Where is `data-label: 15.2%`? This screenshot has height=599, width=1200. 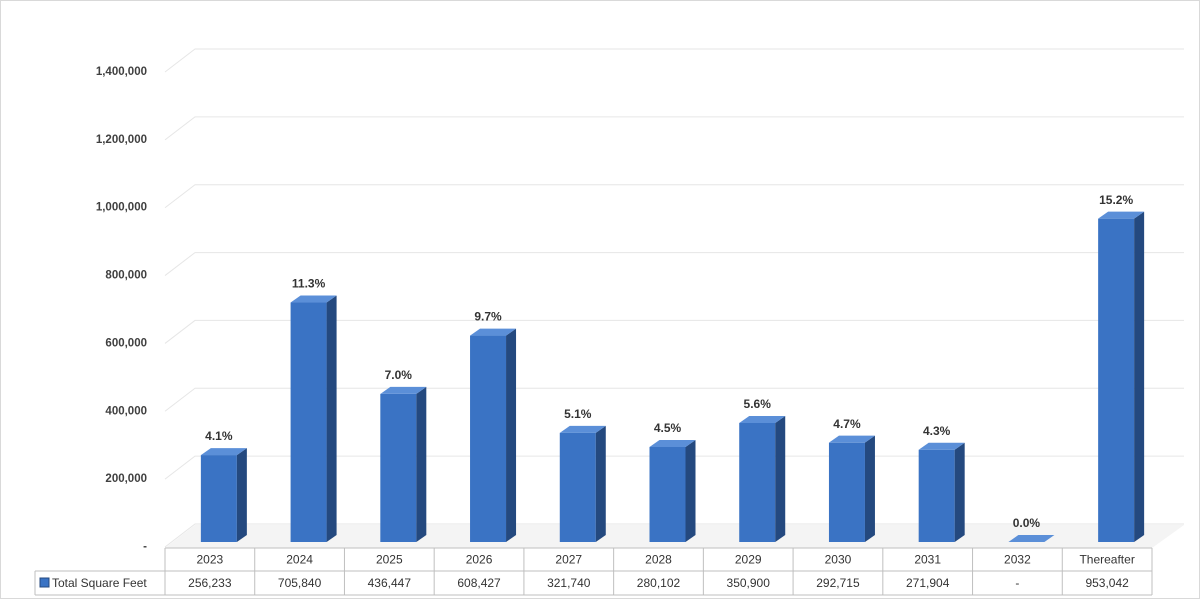 data-label: 15.2% is located at coordinates (1116, 200).